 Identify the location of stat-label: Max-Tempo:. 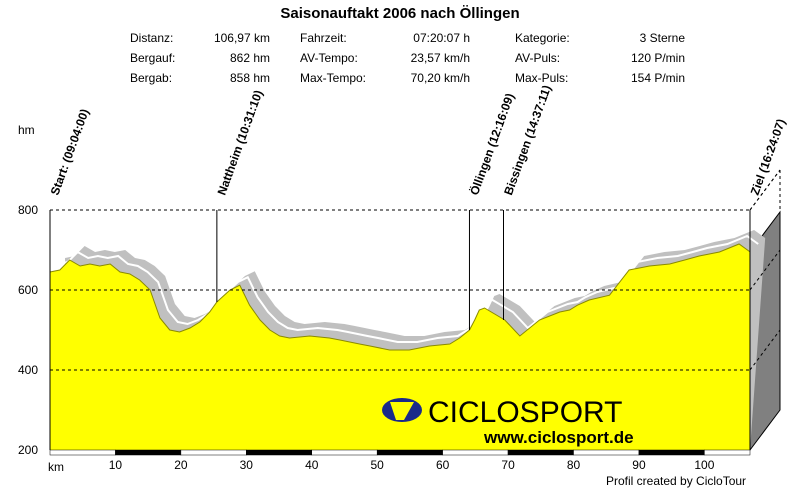
(333, 78).